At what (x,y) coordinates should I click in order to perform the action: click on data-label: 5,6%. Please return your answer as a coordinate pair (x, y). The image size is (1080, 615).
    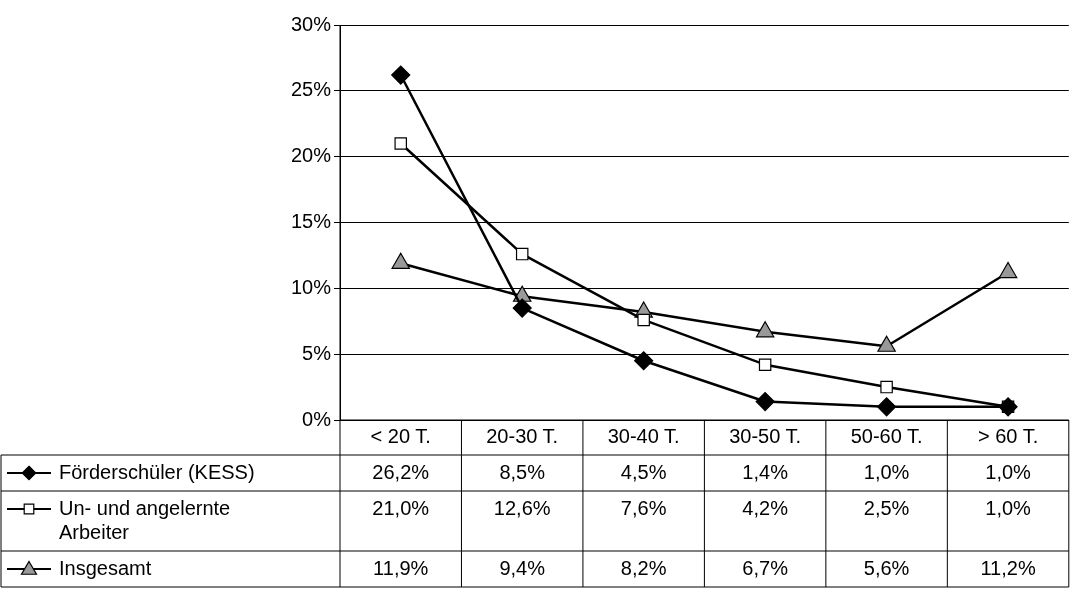
    Looking at the image, I should click on (886, 567).